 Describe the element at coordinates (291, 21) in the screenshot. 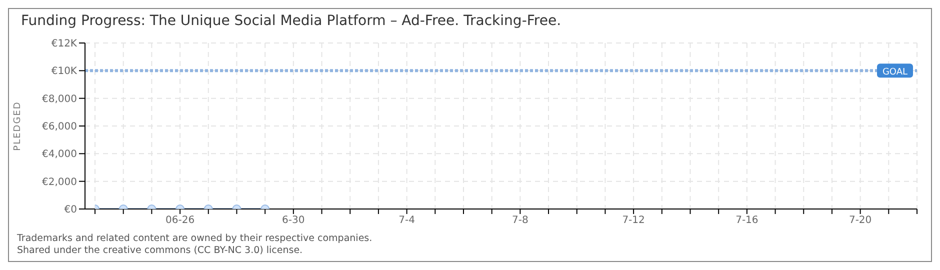

I see `chart-title: Funding Progress: The Unique Social Media Platform – Ad-Free. Tracking-Free.` at that location.